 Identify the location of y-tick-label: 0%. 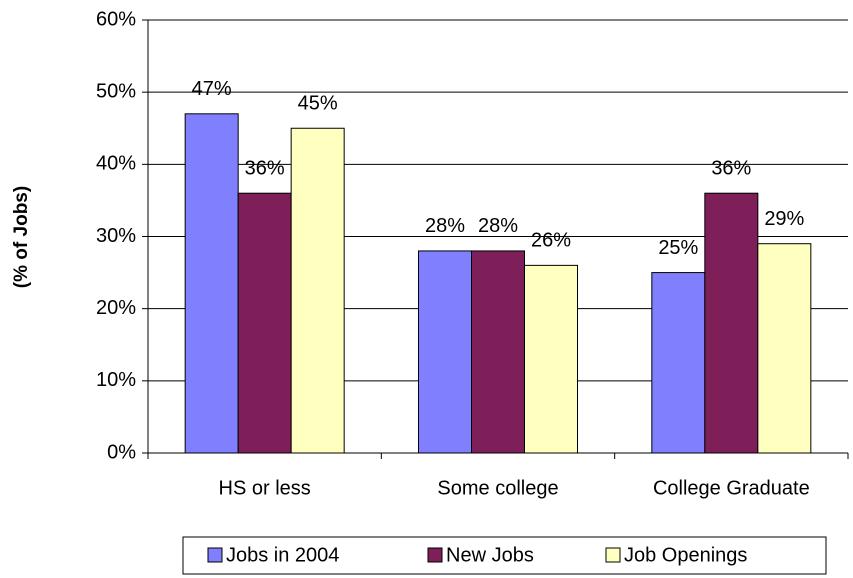
(121, 452).